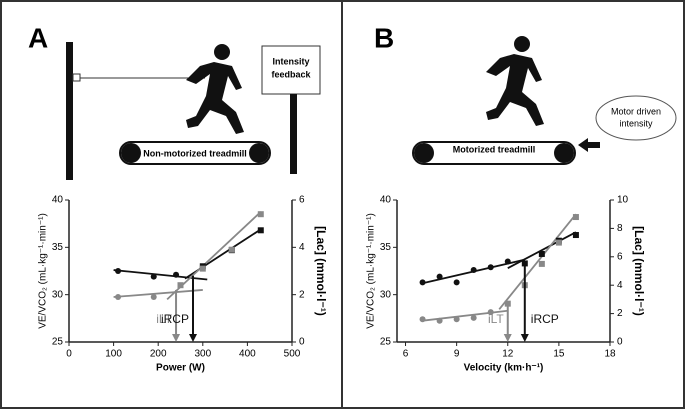 Image resolution: width=685 pixels, height=414 pixels. What do you see at coordinates (158, 354) in the screenshot?
I see `x-tick-label: 200` at bounding box center [158, 354].